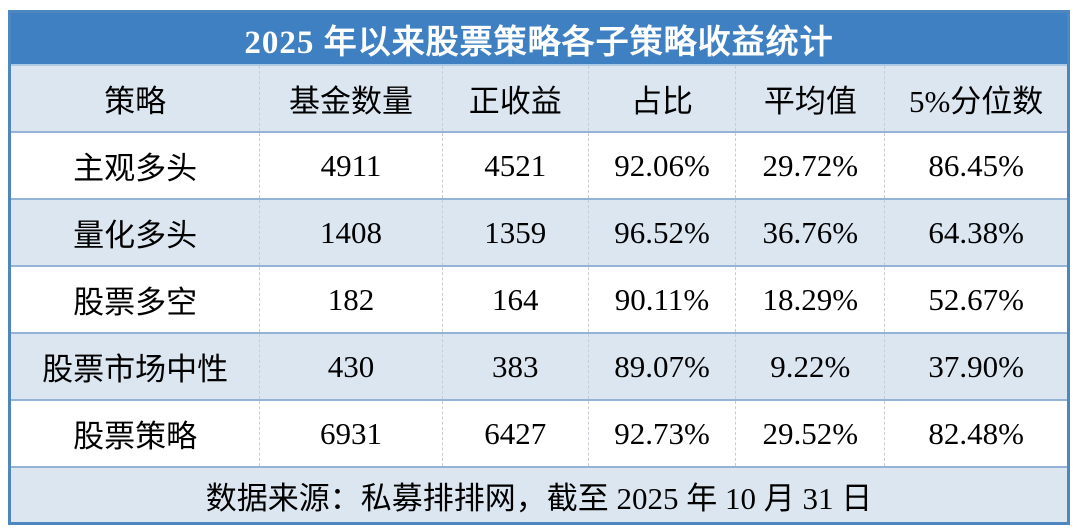 Image resolution: width=1080 pixels, height=528 pixels. What do you see at coordinates (135, 101) in the screenshot?
I see `header-cell-strategy: 策略` at bounding box center [135, 101].